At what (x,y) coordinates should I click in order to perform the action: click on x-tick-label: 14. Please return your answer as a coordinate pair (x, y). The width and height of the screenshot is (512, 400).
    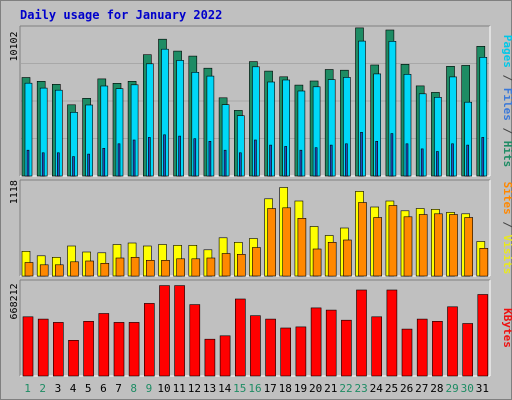
    Looking at the image, I should click on (225, 388).